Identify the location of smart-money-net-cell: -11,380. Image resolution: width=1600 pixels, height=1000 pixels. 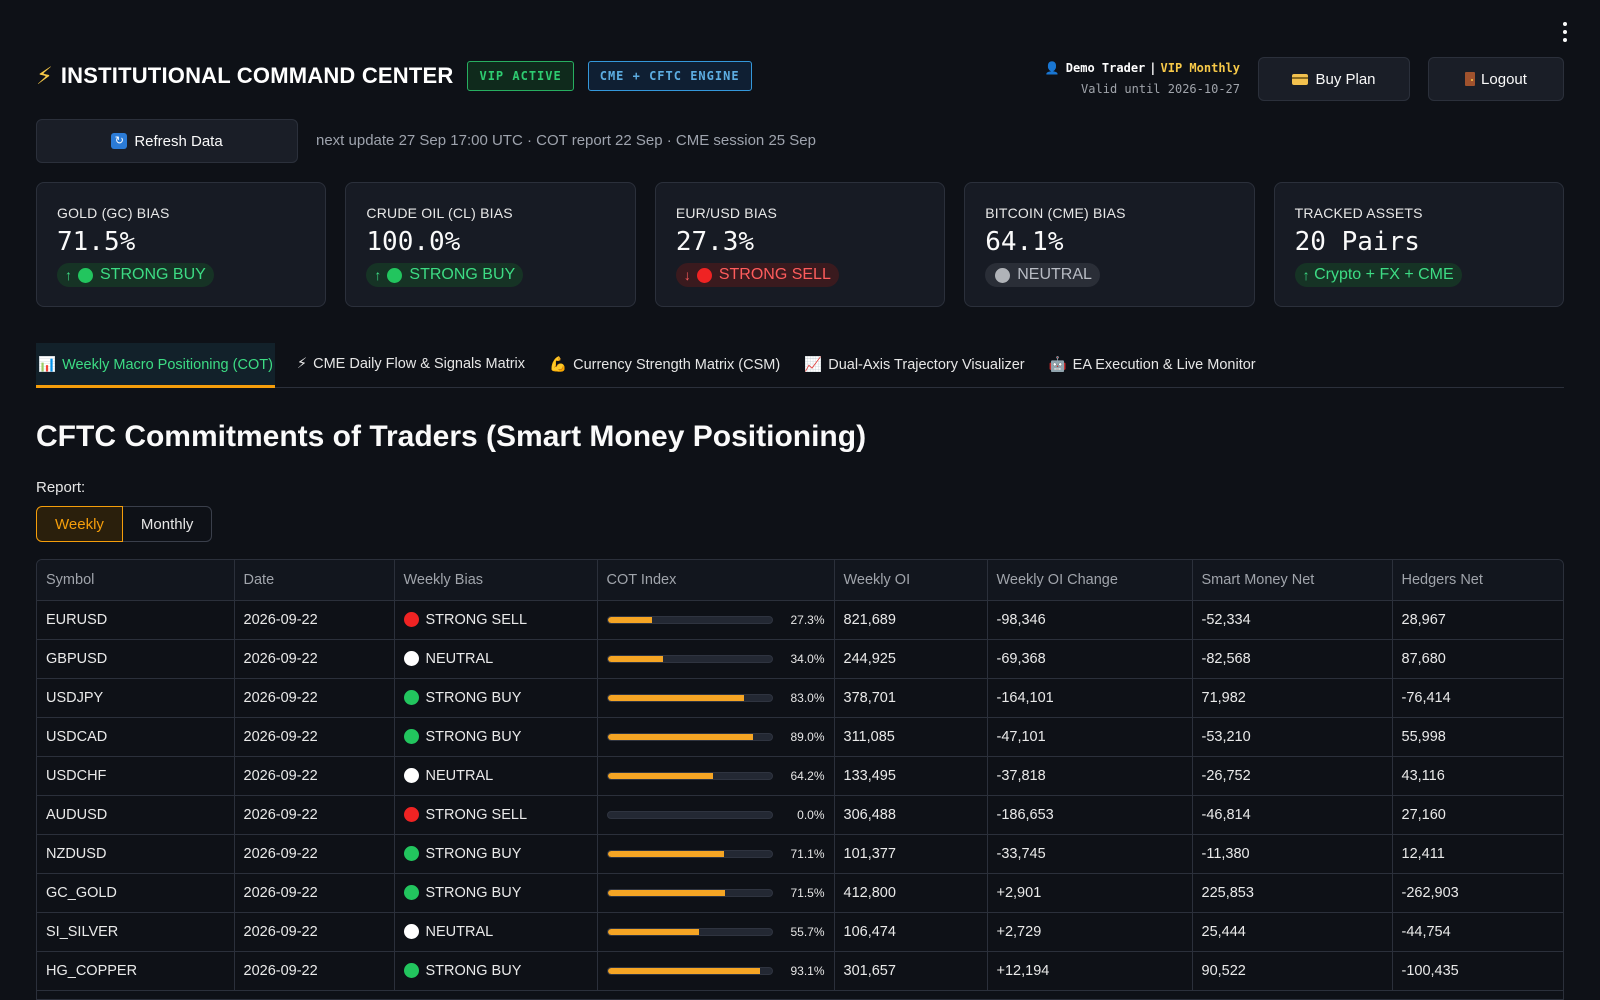
(1292, 854).